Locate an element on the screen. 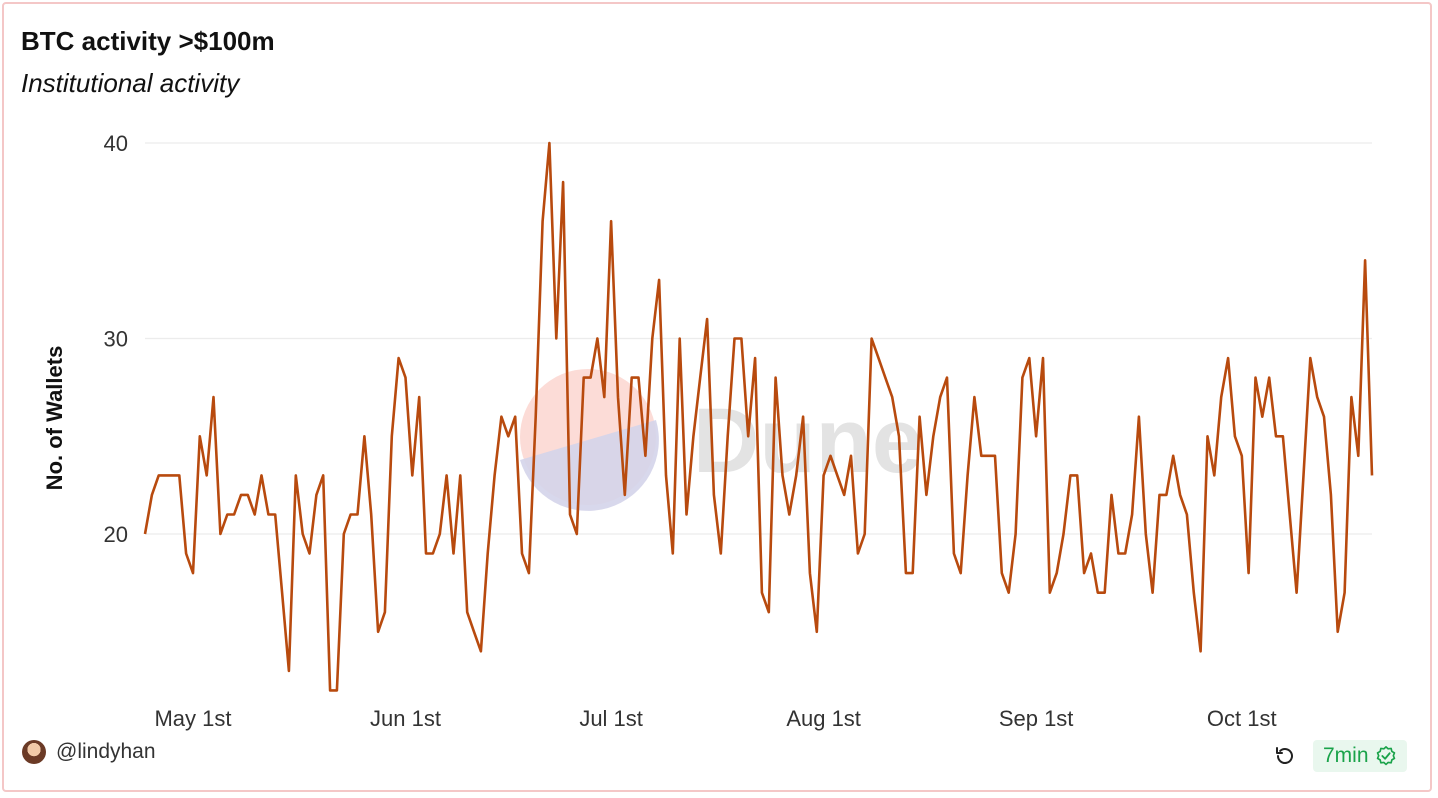  check-badge-icon is located at coordinates (1385, 756).